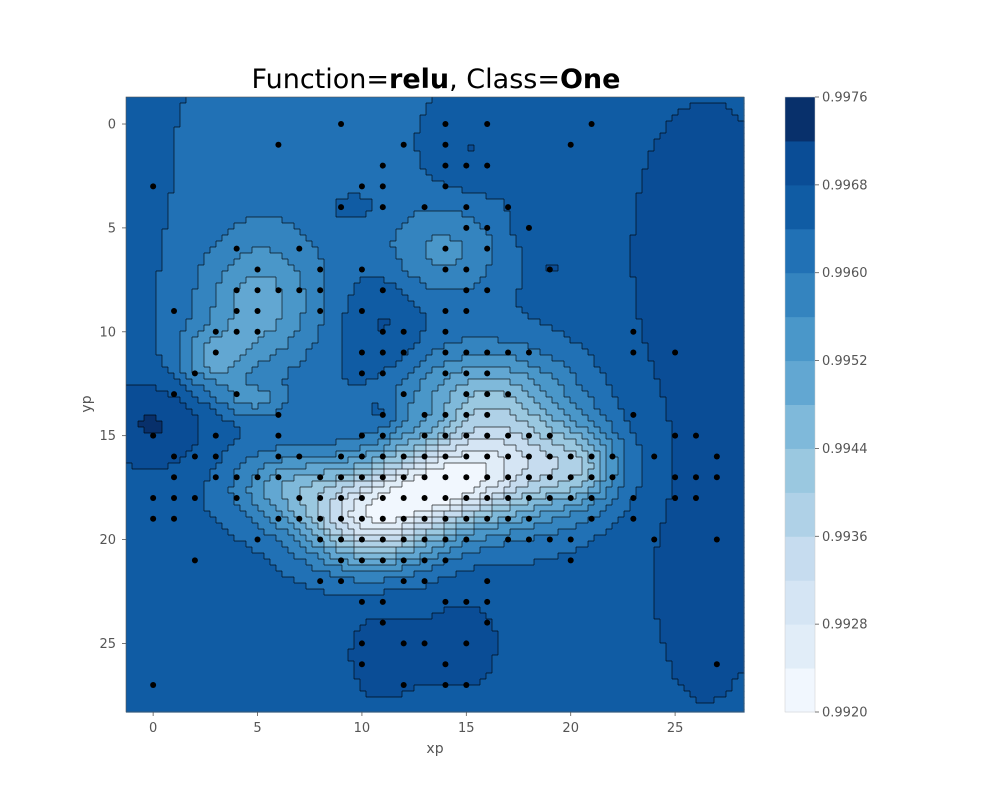  Describe the element at coordinates (800, 470) in the screenshot. I see `colorbar-segment` at that location.